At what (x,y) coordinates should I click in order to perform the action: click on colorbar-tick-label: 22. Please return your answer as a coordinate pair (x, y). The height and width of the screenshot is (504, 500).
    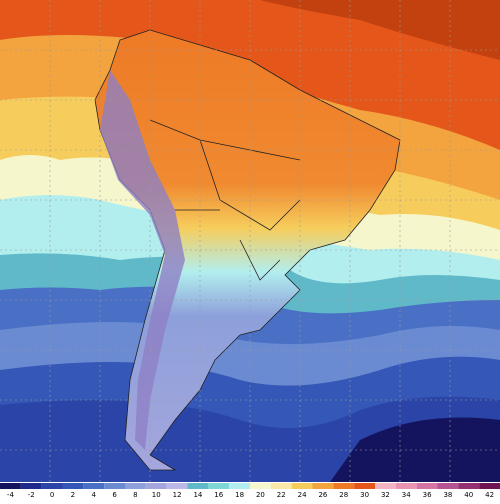
    Looking at the image, I should click on (281, 495).